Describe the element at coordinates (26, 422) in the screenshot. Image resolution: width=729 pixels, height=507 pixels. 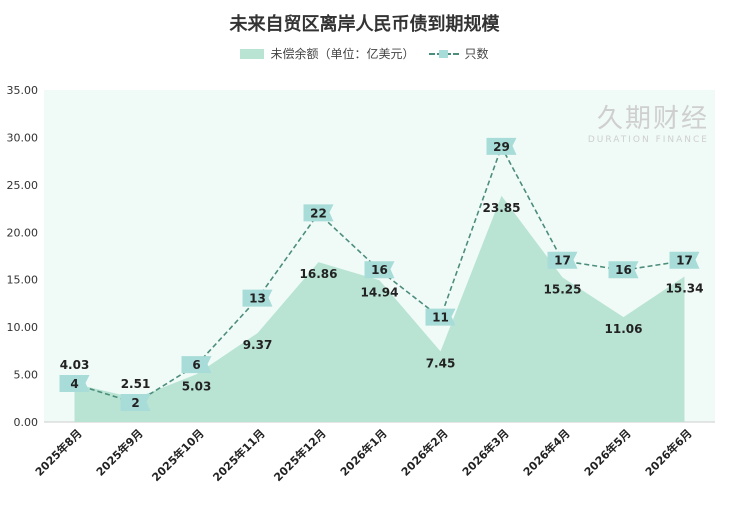
I see `y-tick-label: 0.00` at that location.